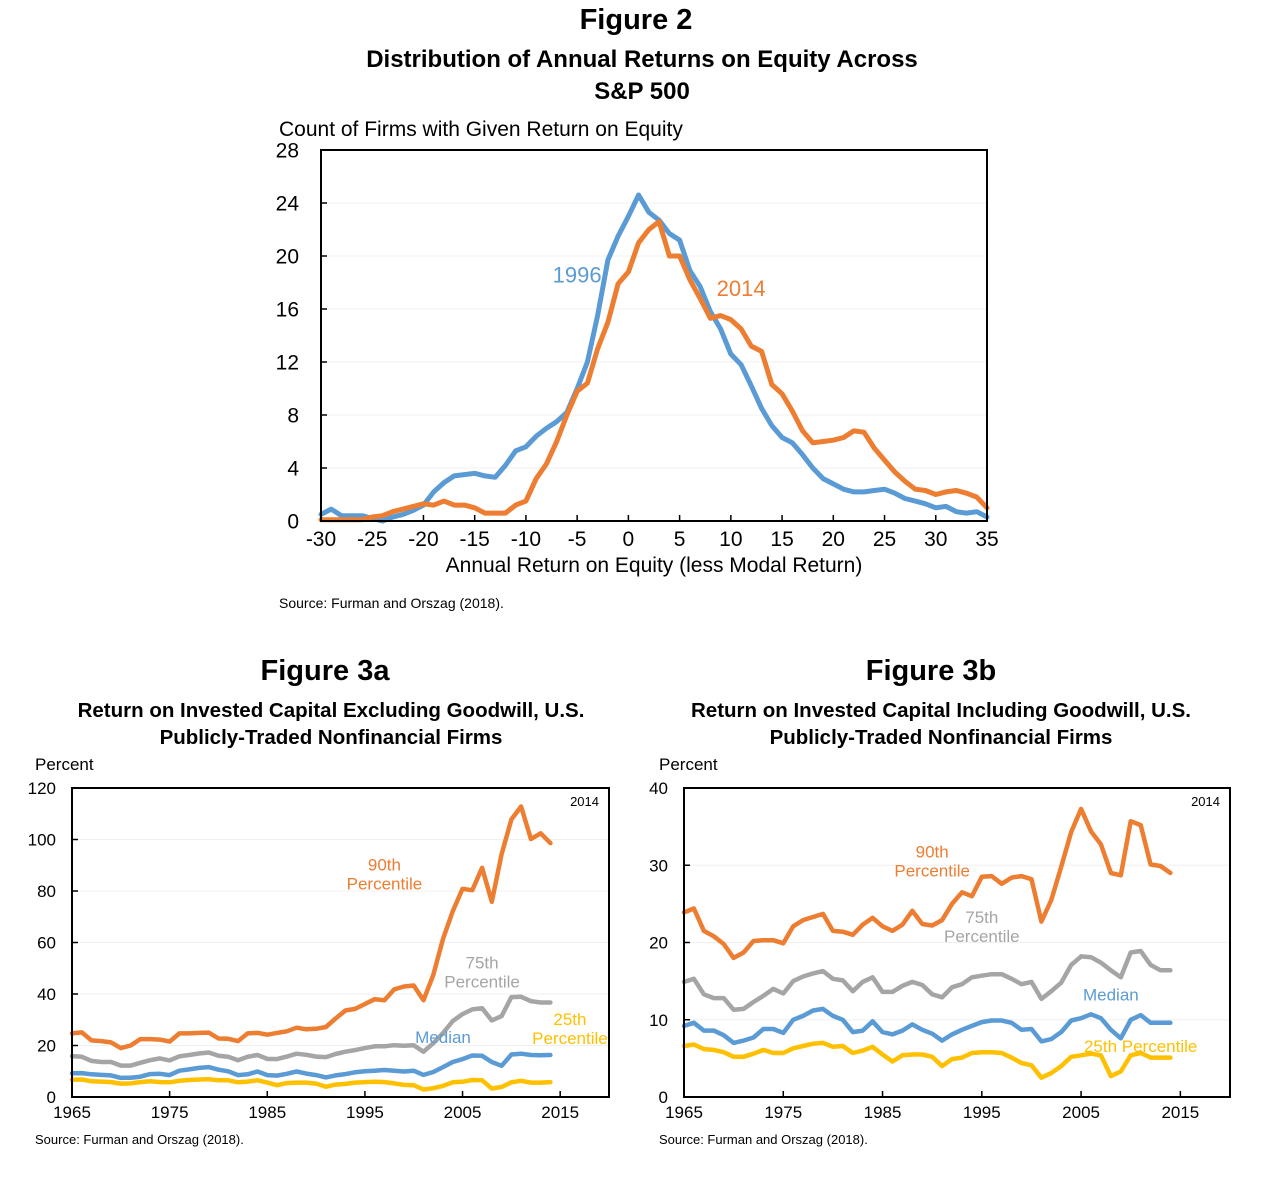  What do you see at coordinates (629, 539) in the screenshot?
I see `x-tick-label: 0` at bounding box center [629, 539].